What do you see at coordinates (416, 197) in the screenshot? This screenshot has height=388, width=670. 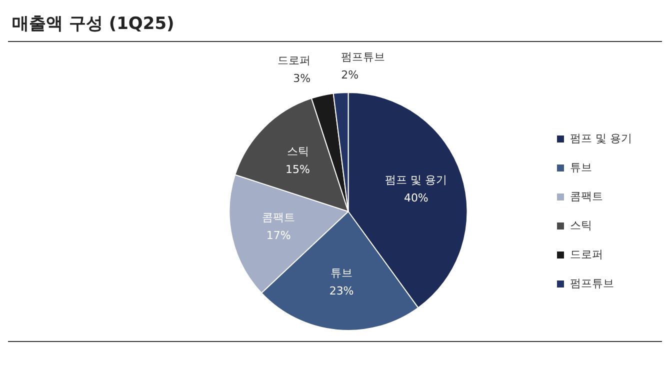 I see `data-label: 40%` at bounding box center [416, 197].